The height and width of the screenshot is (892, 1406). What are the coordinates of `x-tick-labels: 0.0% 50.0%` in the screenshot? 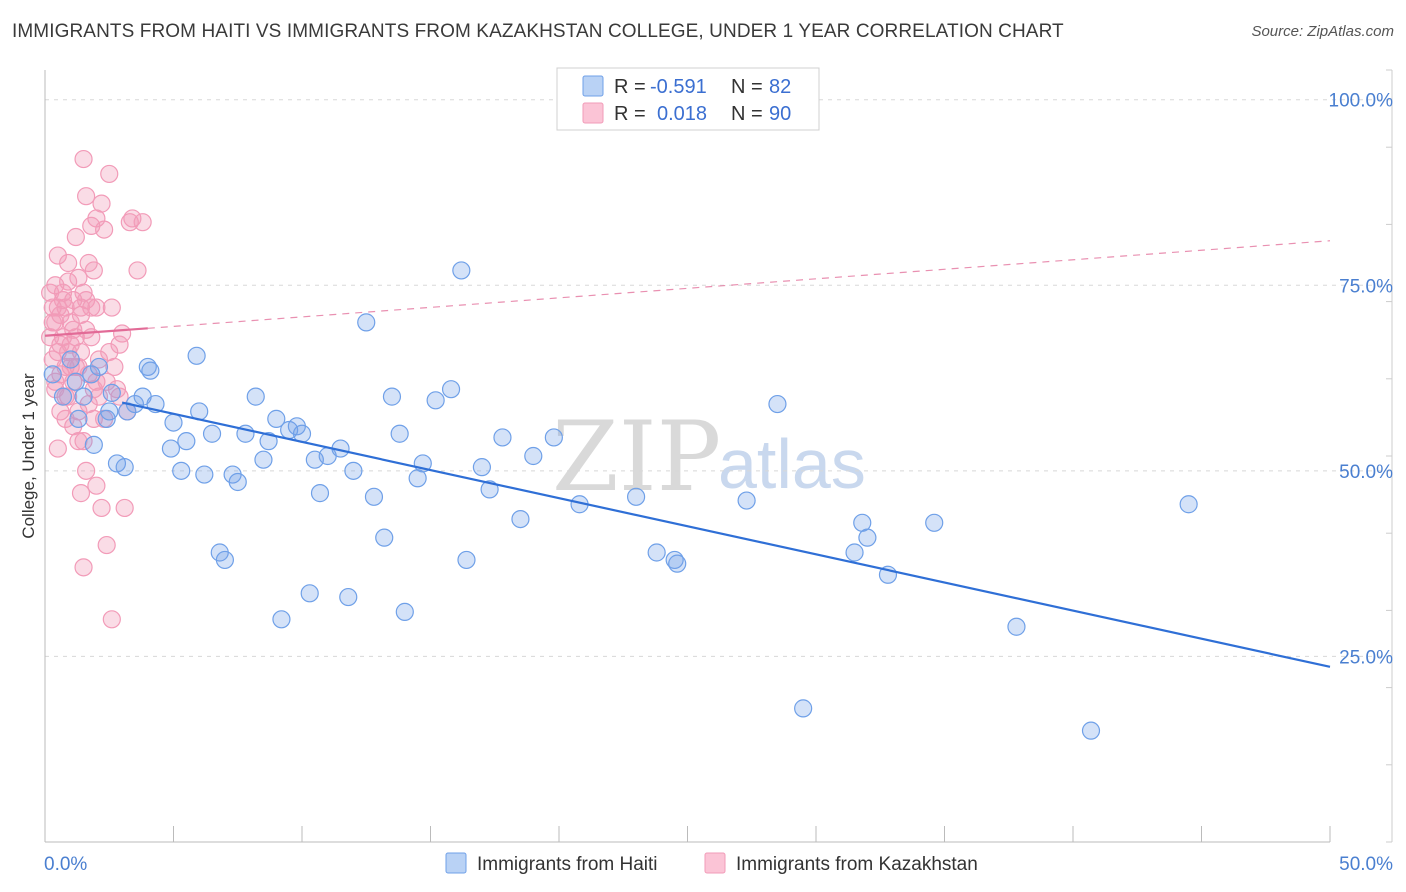 It's located at (718, 864).